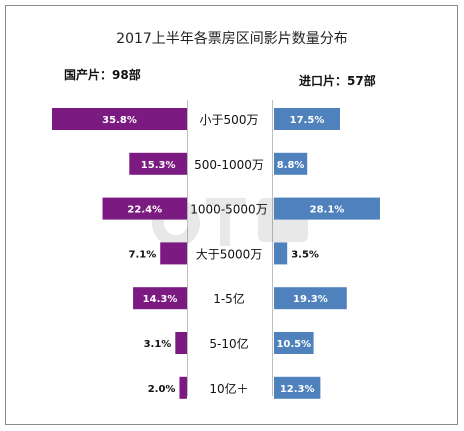  I want to click on imported-value-label: 8.8%, so click(291, 165).